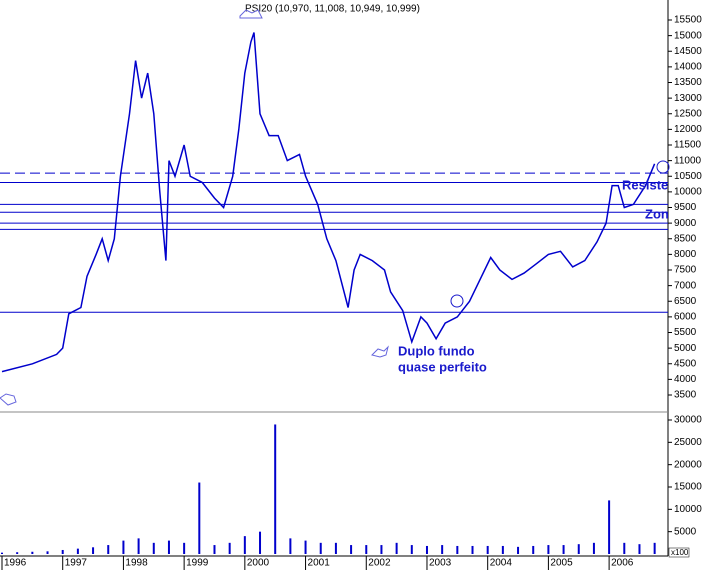  What do you see at coordinates (258, 563) in the screenshot?
I see `x-tick-label: 2000` at bounding box center [258, 563].